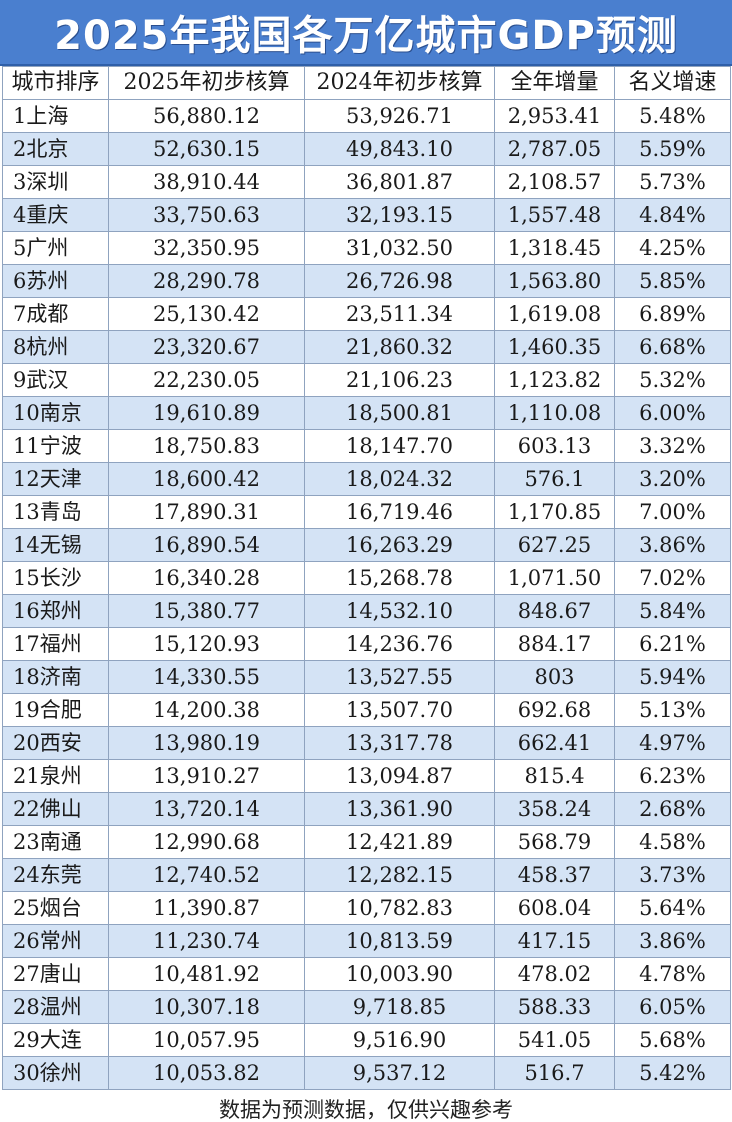 Image resolution: width=732 pixels, height=1122 pixels. Describe the element at coordinates (206, 908) in the screenshot. I see `cell-gdp-2025: 11,390.87` at that location.